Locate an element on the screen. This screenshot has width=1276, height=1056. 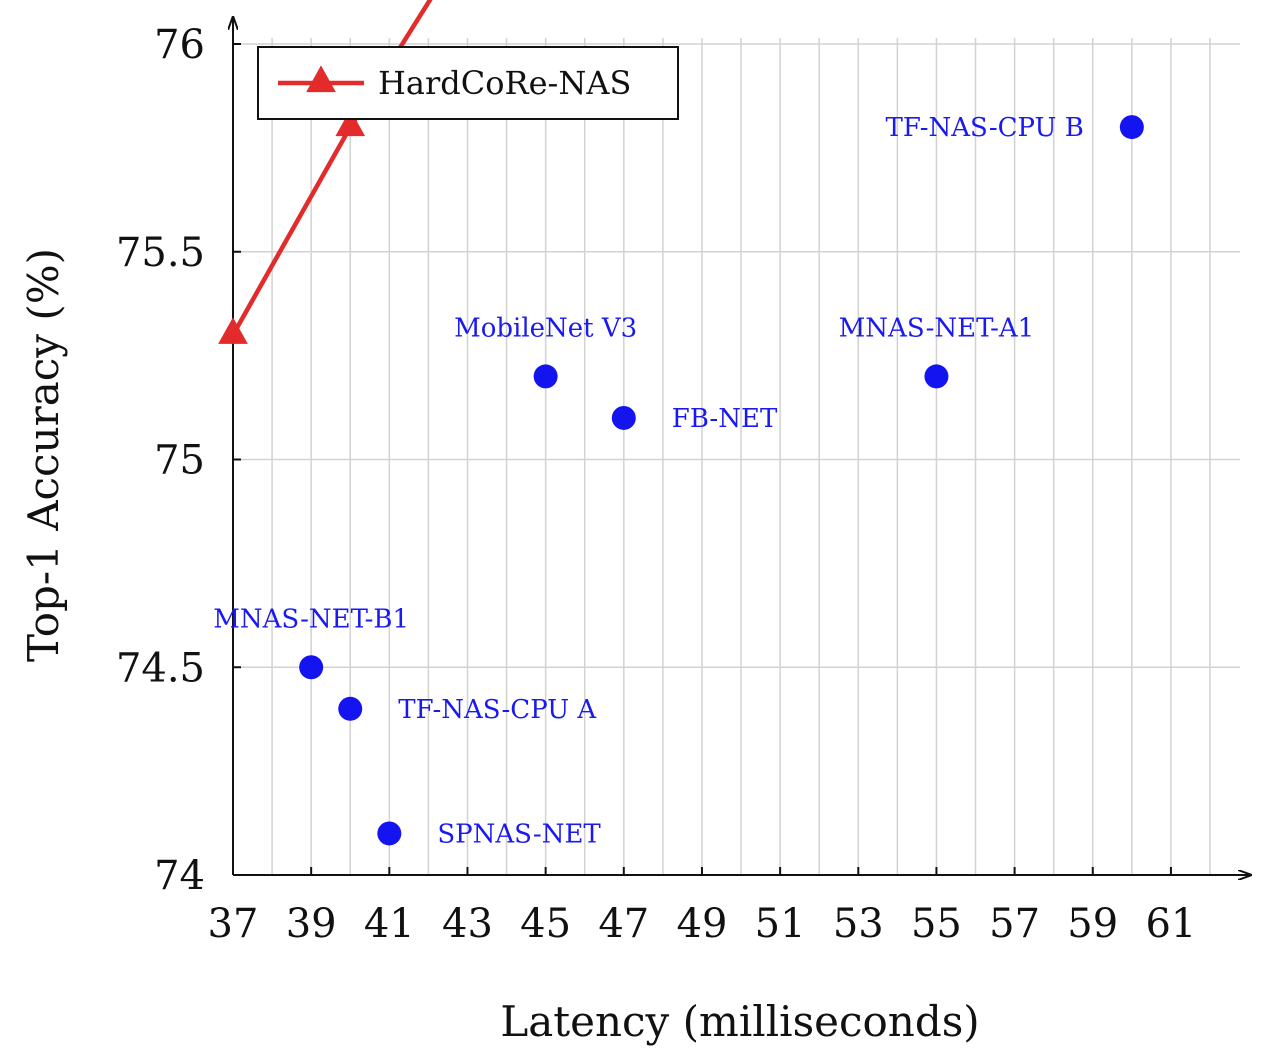
x-tick-label: 55 is located at coordinates (936, 924).